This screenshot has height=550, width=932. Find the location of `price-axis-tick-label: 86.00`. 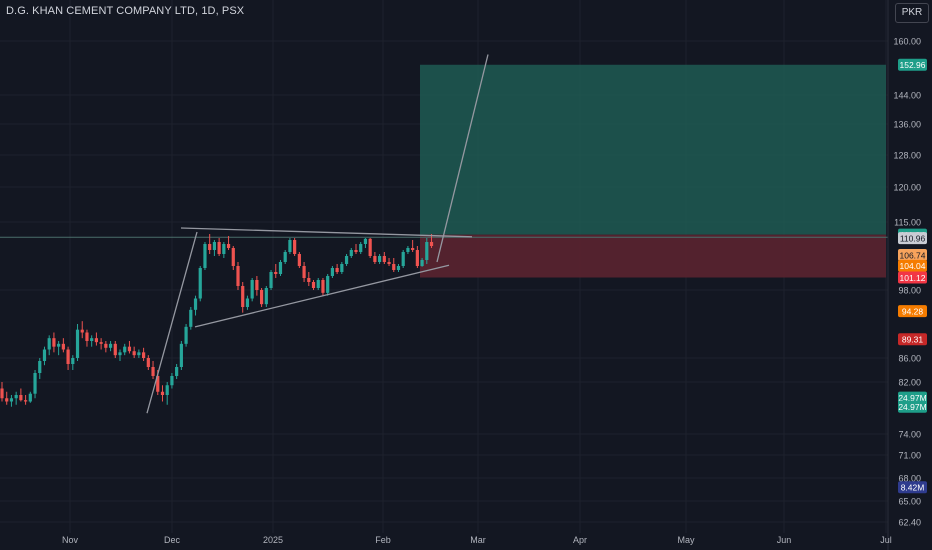

price-axis-tick-label: 86.00 is located at coordinates (909, 359).